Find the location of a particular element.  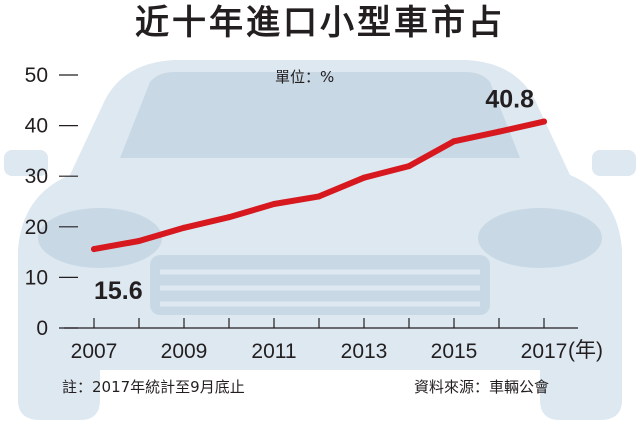

x-tick-label: 2013 is located at coordinates (364, 351).